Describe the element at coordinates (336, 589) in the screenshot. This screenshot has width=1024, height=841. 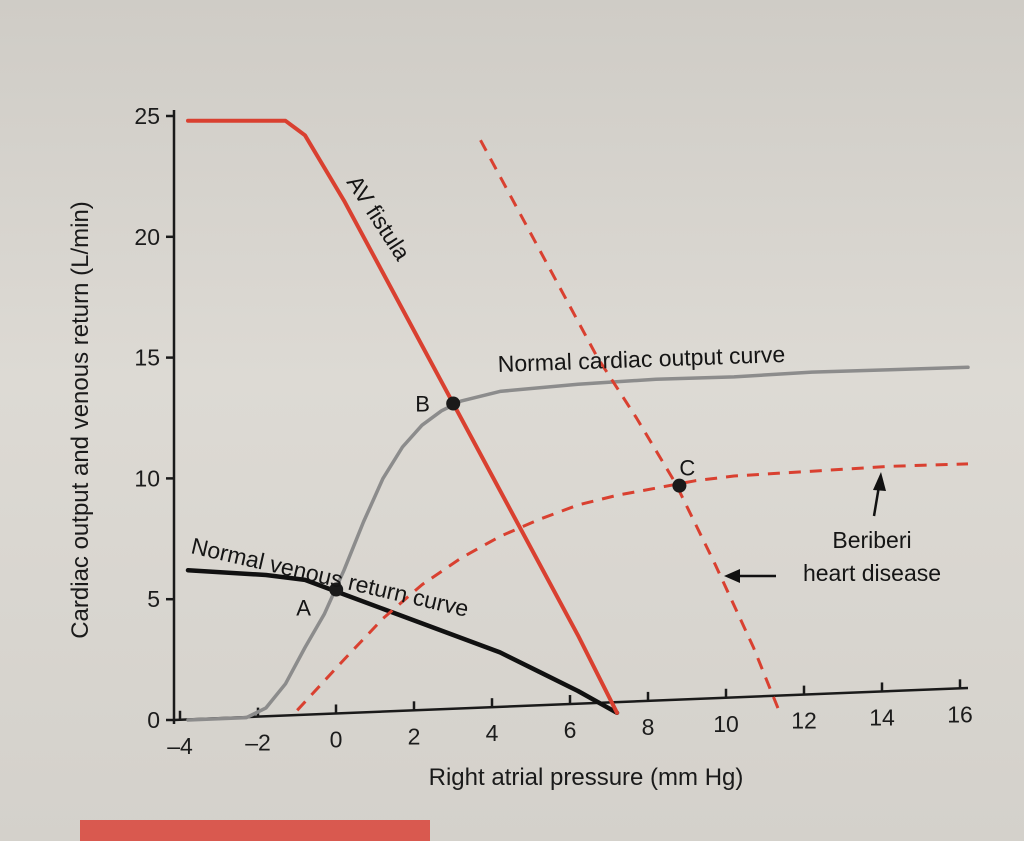
I see `point-a-marker` at that location.